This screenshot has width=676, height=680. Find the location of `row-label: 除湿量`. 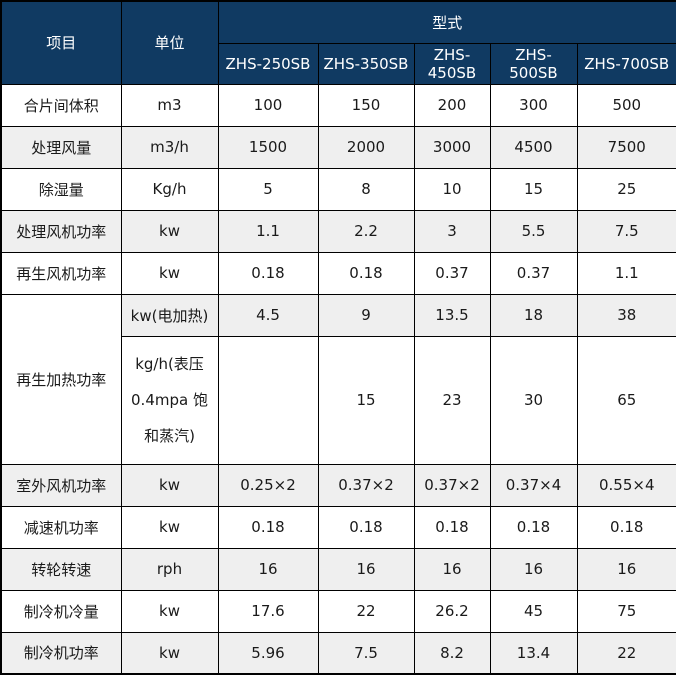

row-label: 除湿量 is located at coordinates (61, 189).